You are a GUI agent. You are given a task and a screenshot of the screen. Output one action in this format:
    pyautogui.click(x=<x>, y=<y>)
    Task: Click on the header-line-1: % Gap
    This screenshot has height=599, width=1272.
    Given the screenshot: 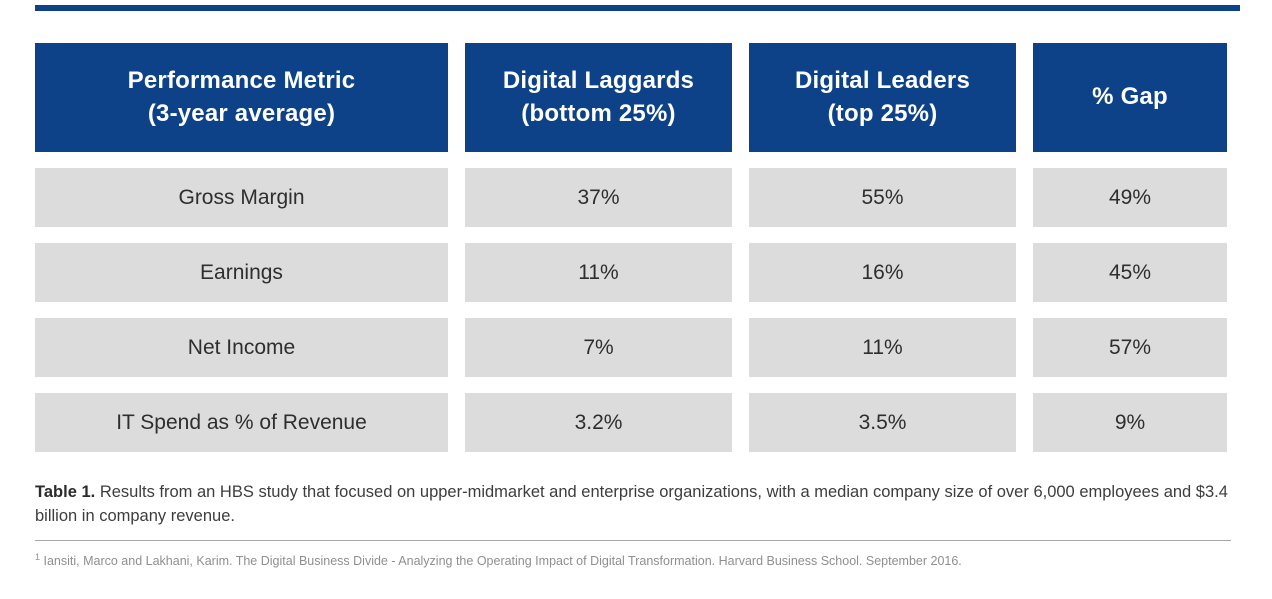 What is the action you would take?
    pyautogui.click(x=1130, y=97)
    